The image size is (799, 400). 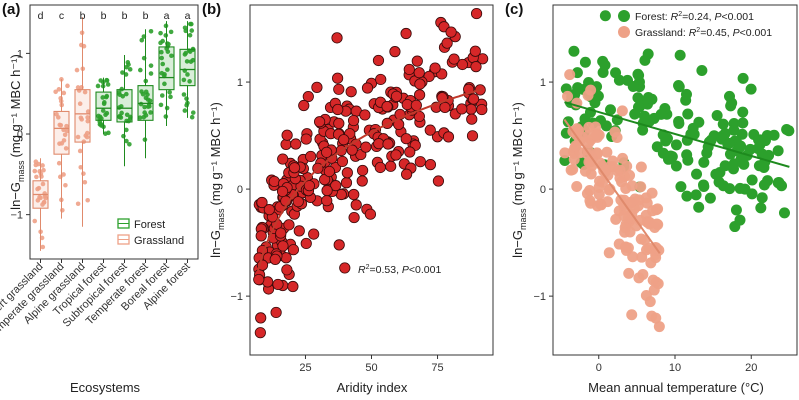 I want to click on panel-a-y-axis-title-units: (mg g⁻¹ MBC h⁻¹), so click(x=15, y=105).